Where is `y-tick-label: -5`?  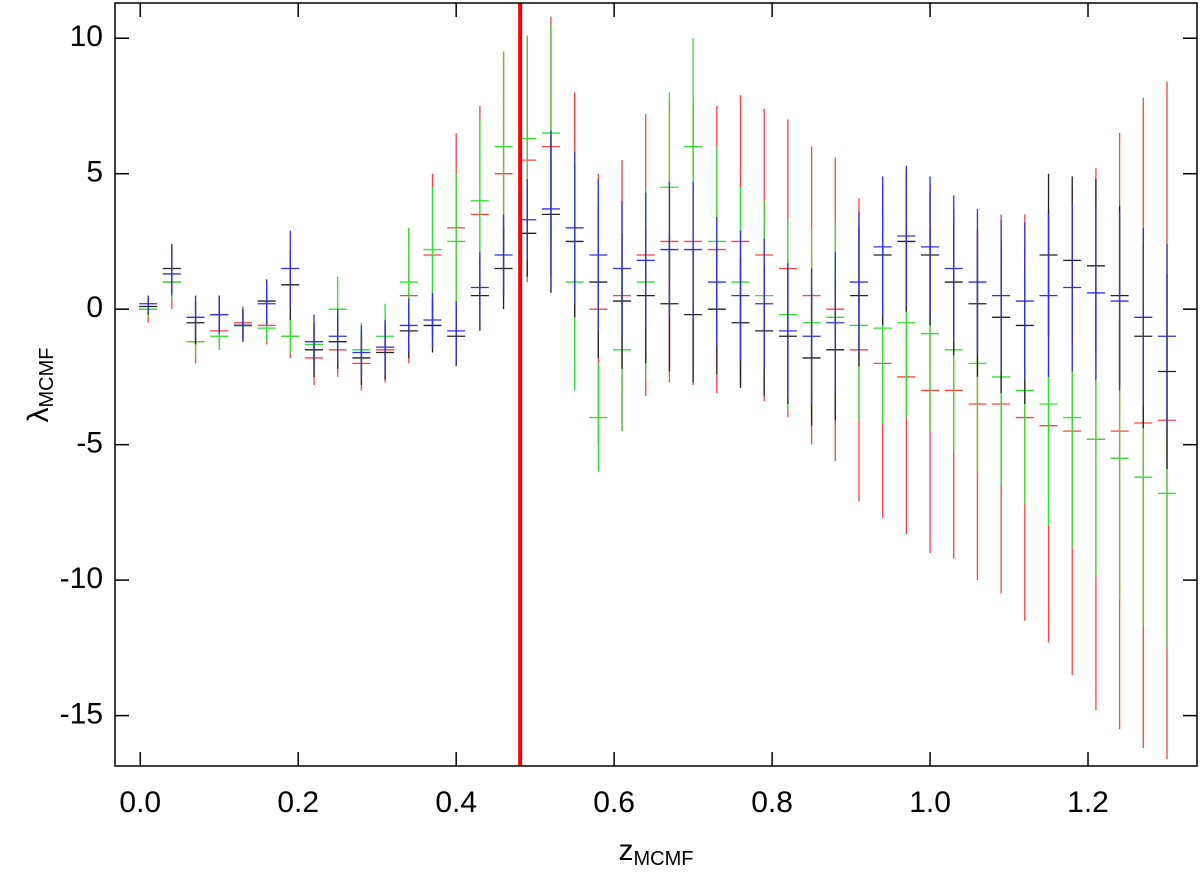
y-tick-label: -5 is located at coordinates (89, 443).